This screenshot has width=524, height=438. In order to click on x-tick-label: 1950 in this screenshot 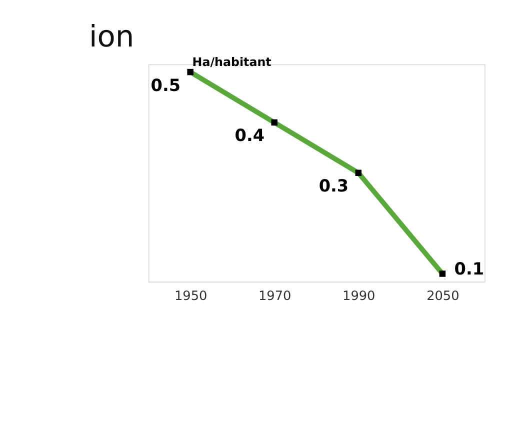, I will do `click(191, 296)`.